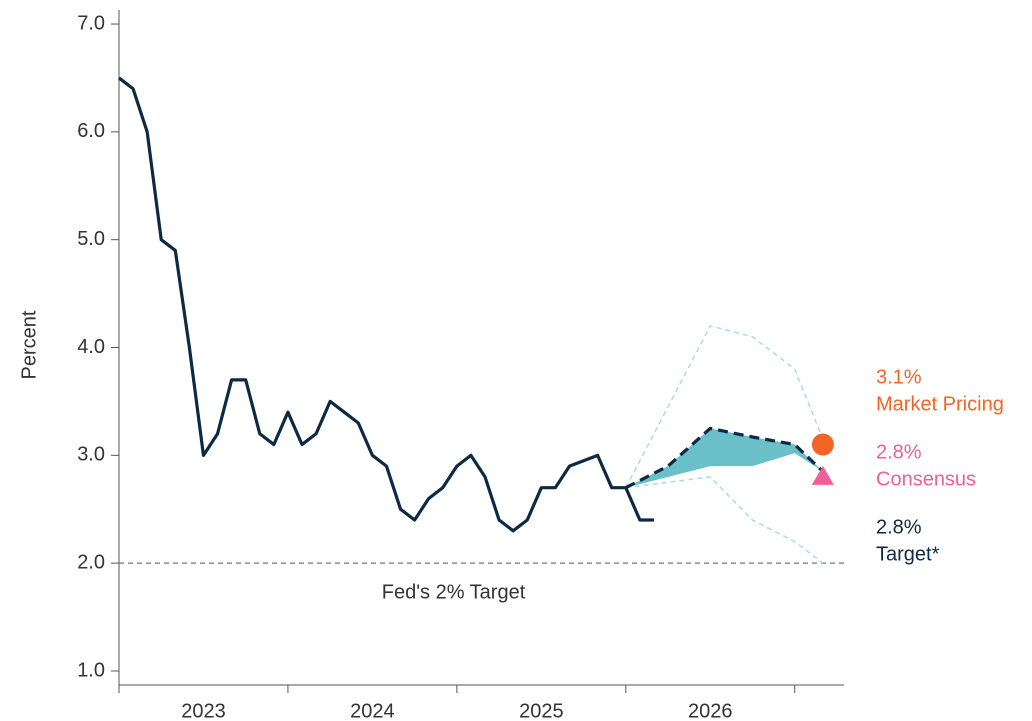  What do you see at coordinates (29, 344) in the screenshot?
I see `y-axis-label: Percent` at bounding box center [29, 344].